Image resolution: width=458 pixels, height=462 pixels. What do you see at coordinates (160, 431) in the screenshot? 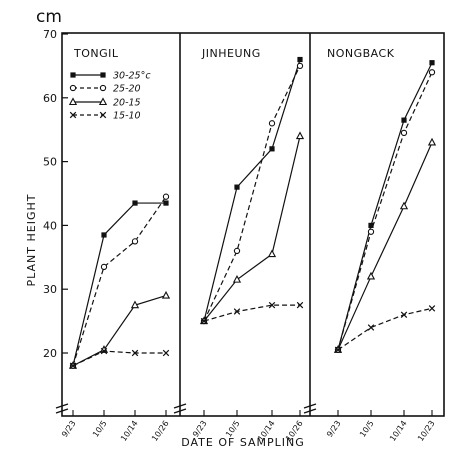
I see `x-tick-label: 10/26` at bounding box center [160, 431].